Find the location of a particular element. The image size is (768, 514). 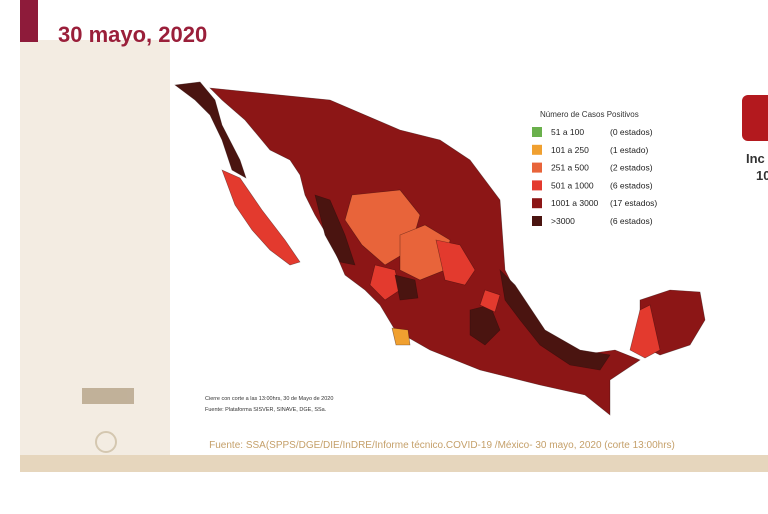

side-box is located at coordinates (755, 118).